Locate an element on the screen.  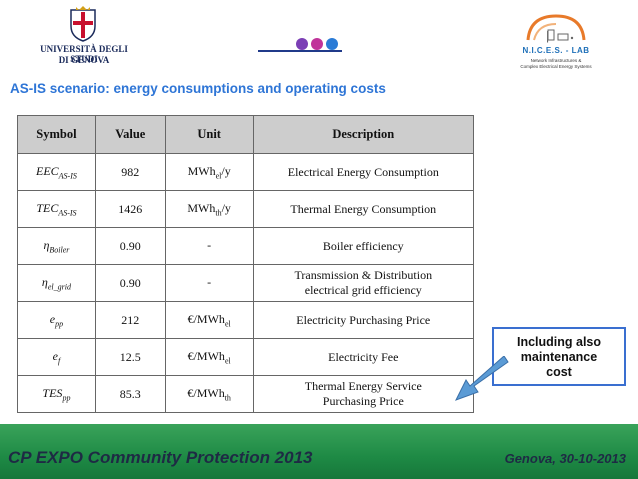
dot-blue is located at coordinates (332, 44).